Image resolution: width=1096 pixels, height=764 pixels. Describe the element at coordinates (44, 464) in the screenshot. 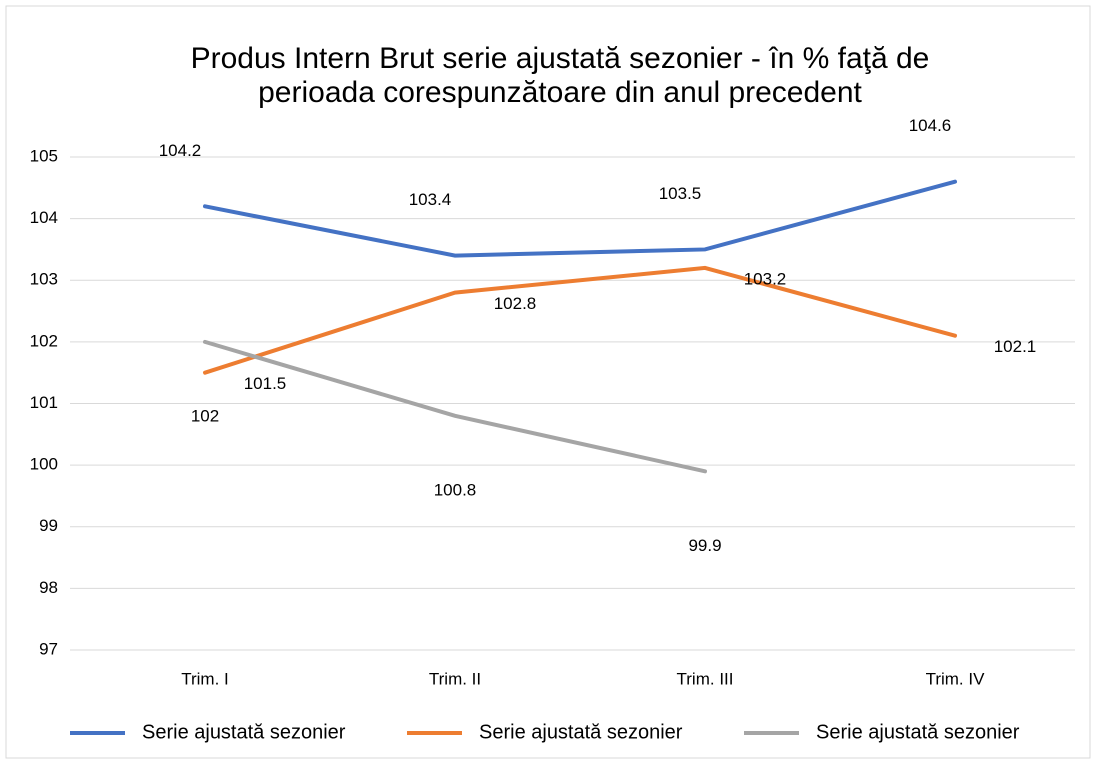

I see `y-tick-label: 100` at that location.